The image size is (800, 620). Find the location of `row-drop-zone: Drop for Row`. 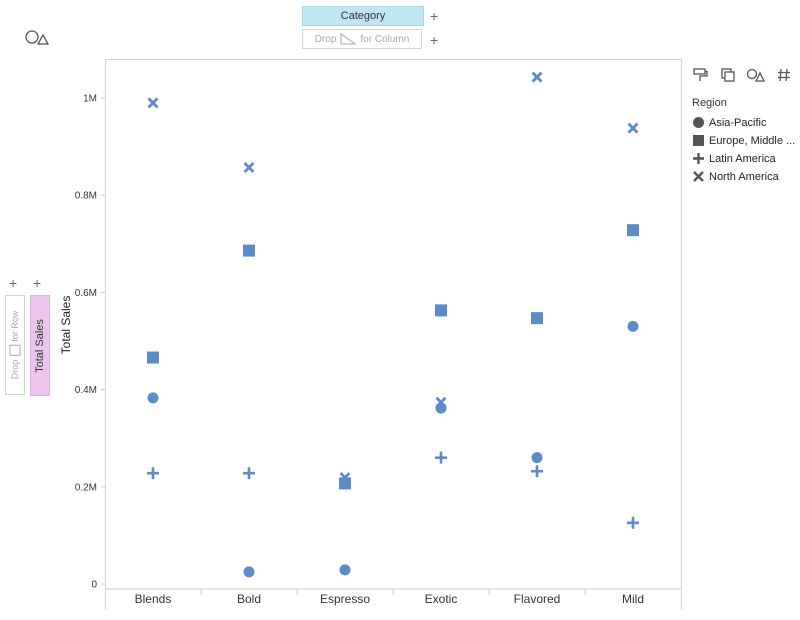

row-drop-zone: Drop for Row is located at coordinates (15, 345).